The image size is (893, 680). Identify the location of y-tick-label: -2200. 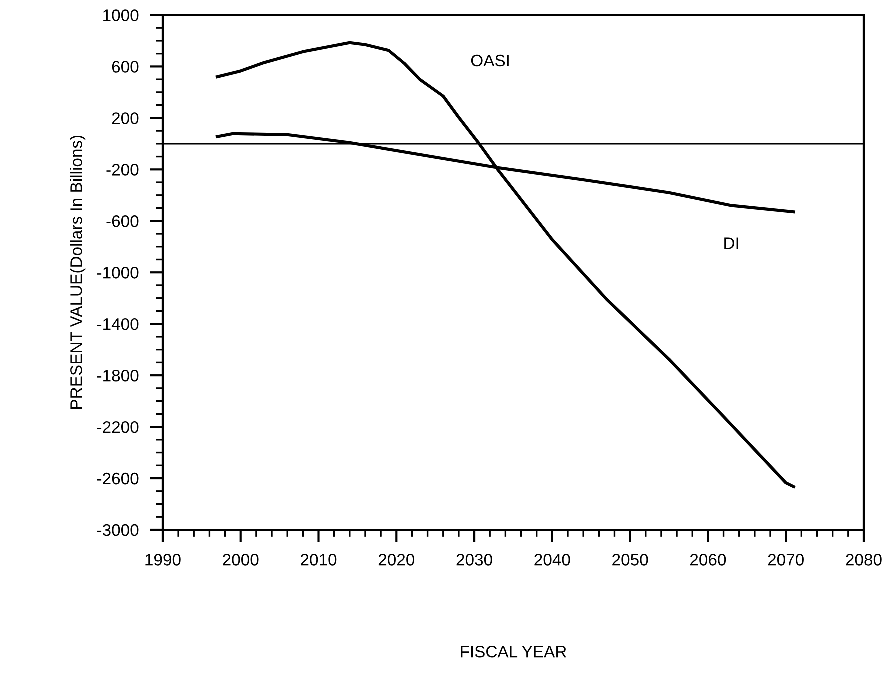
(118, 427).